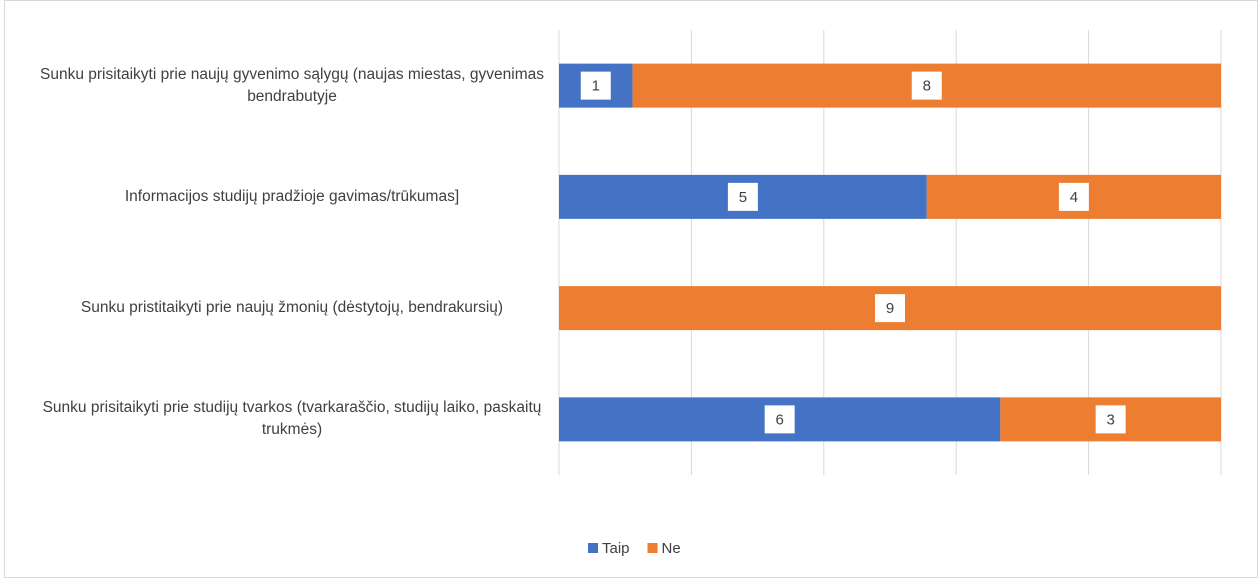 The height and width of the screenshot is (579, 1259). I want to click on data-label: 5, so click(743, 197).